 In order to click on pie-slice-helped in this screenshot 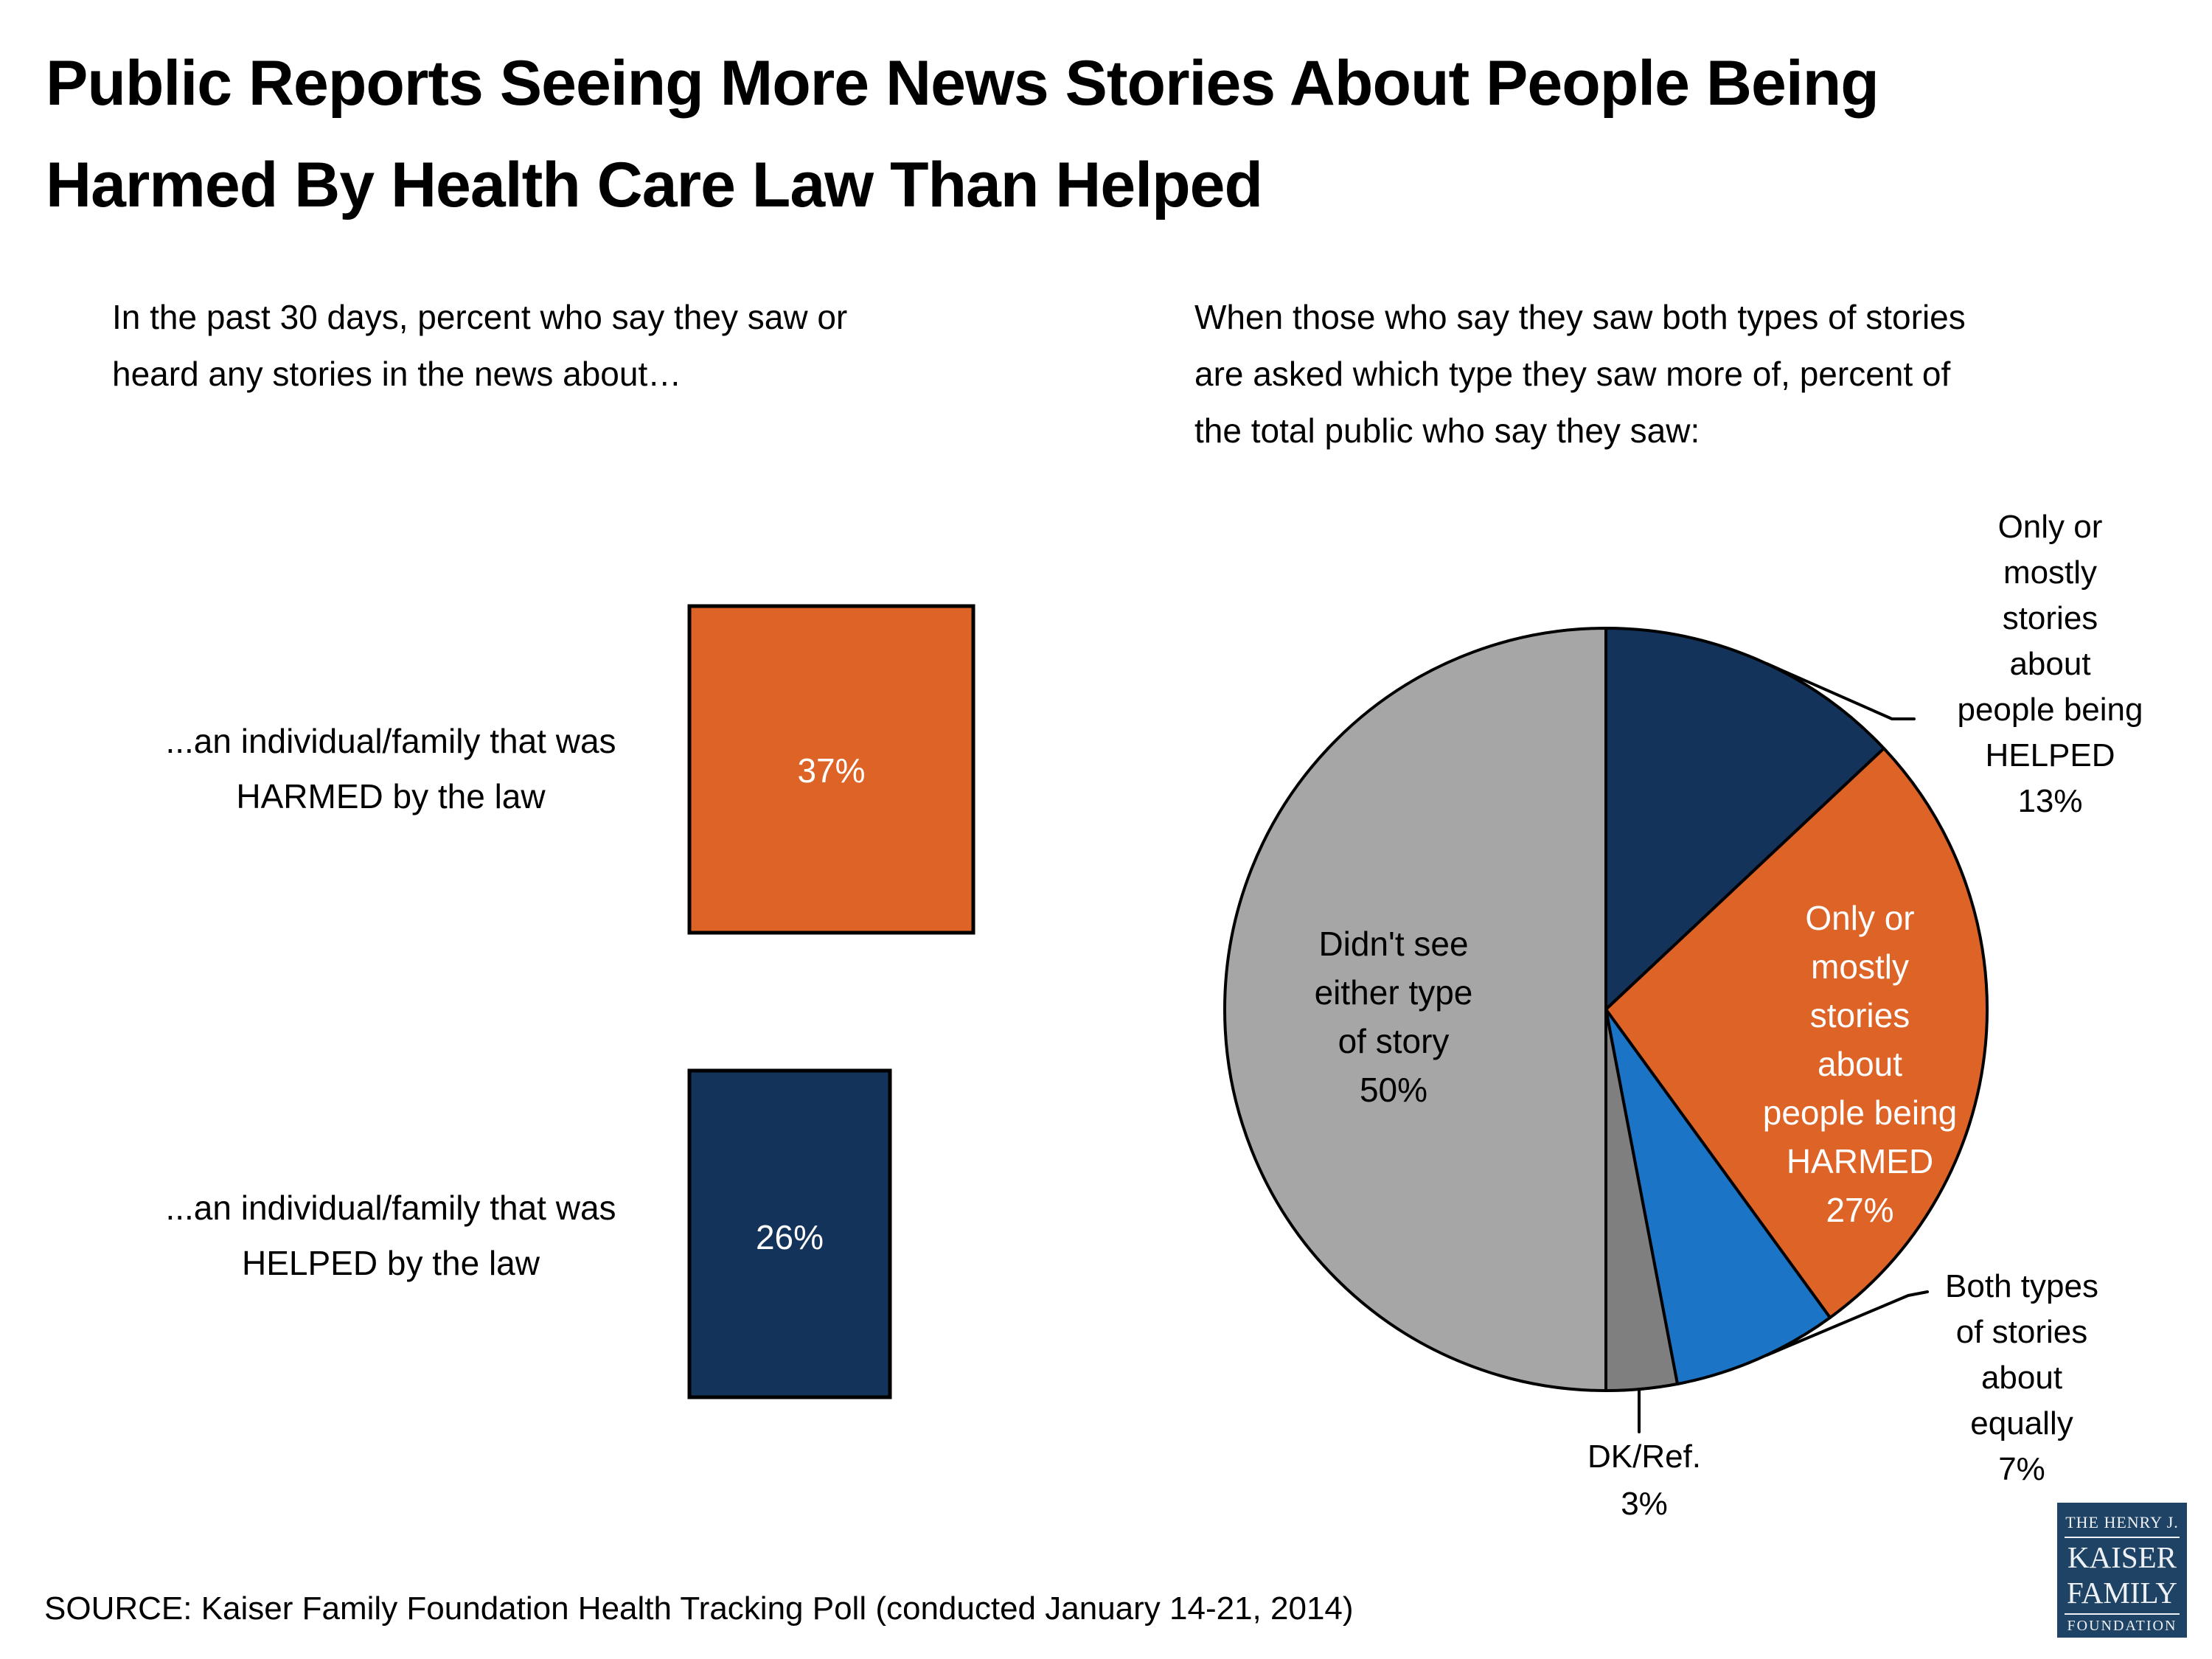, I will do `click(1744, 819)`.